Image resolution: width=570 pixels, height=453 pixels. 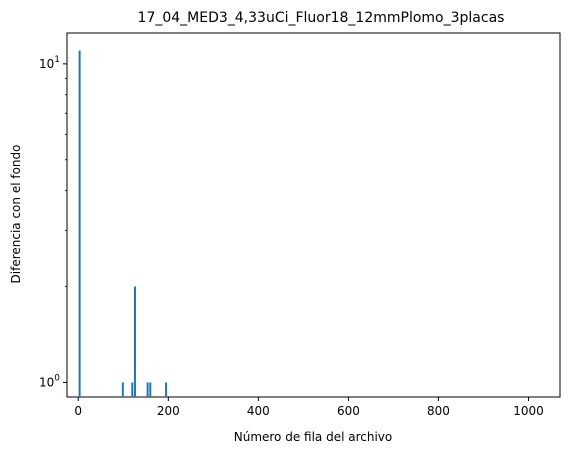 I want to click on x-axis: 0 200 400 600 800 1000, so click(x=309, y=407).